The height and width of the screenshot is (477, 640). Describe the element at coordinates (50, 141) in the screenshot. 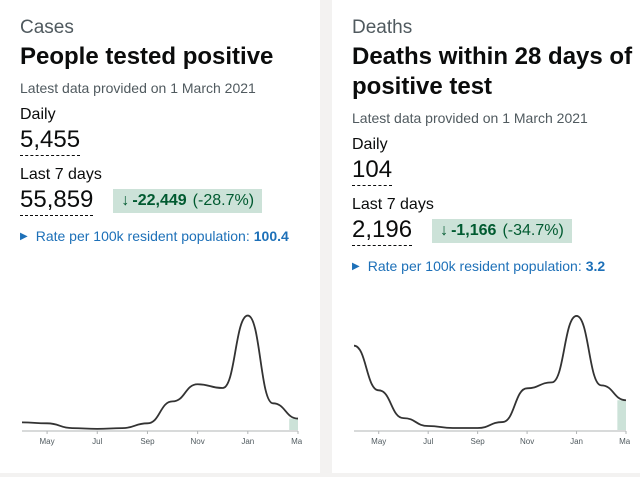

I see `daily-value: 5,455` at that location.